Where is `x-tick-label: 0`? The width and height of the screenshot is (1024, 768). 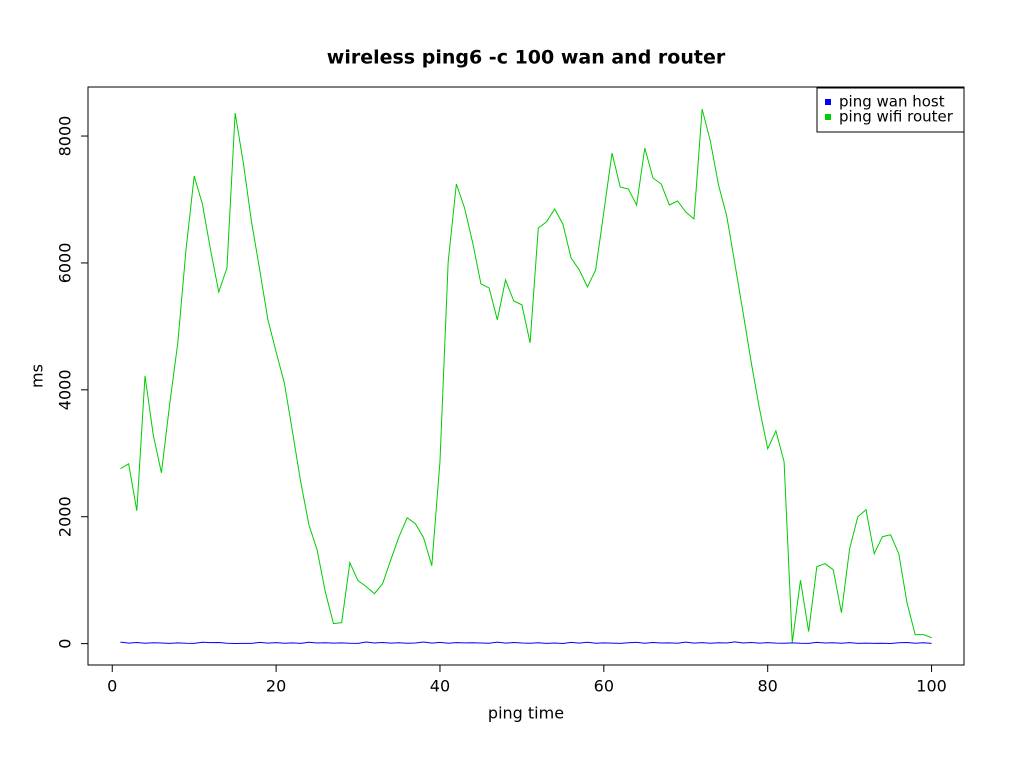
x-tick-label: 0 is located at coordinates (112, 686).